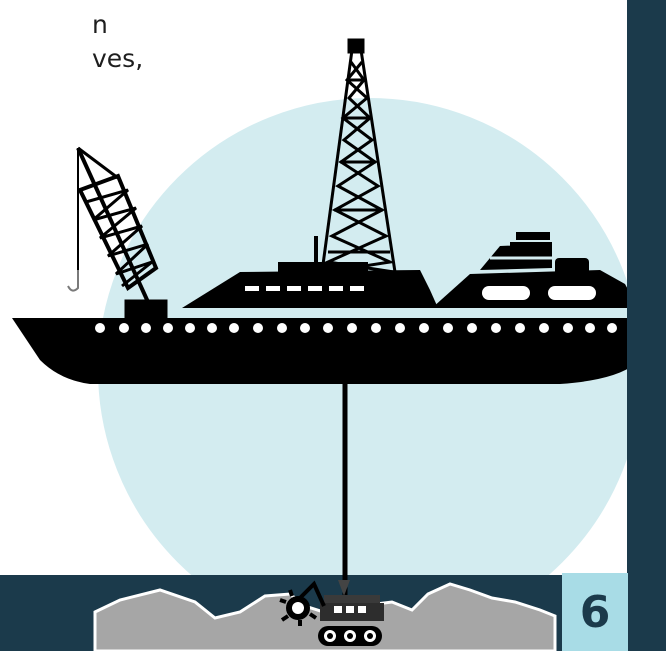 This screenshot has height=651, width=666. What do you see at coordinates (646, 325) in the screenshot?
I see `right-sidebar-bar` at bounding box center [646, 325].